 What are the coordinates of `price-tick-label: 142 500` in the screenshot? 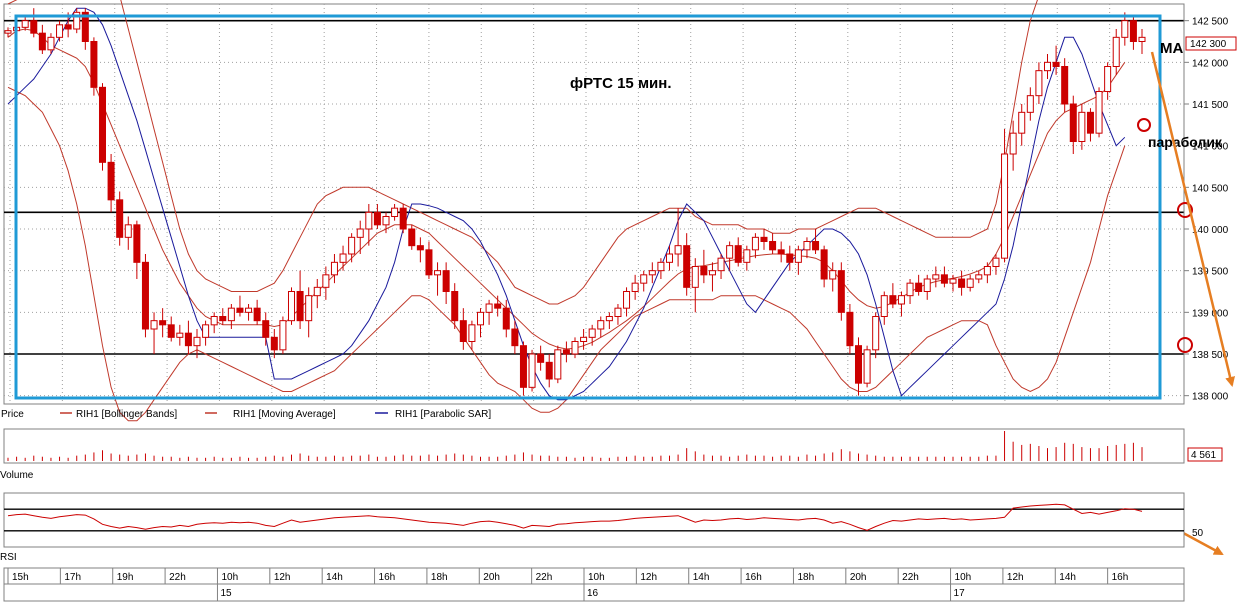 It's located at (1210, 22).